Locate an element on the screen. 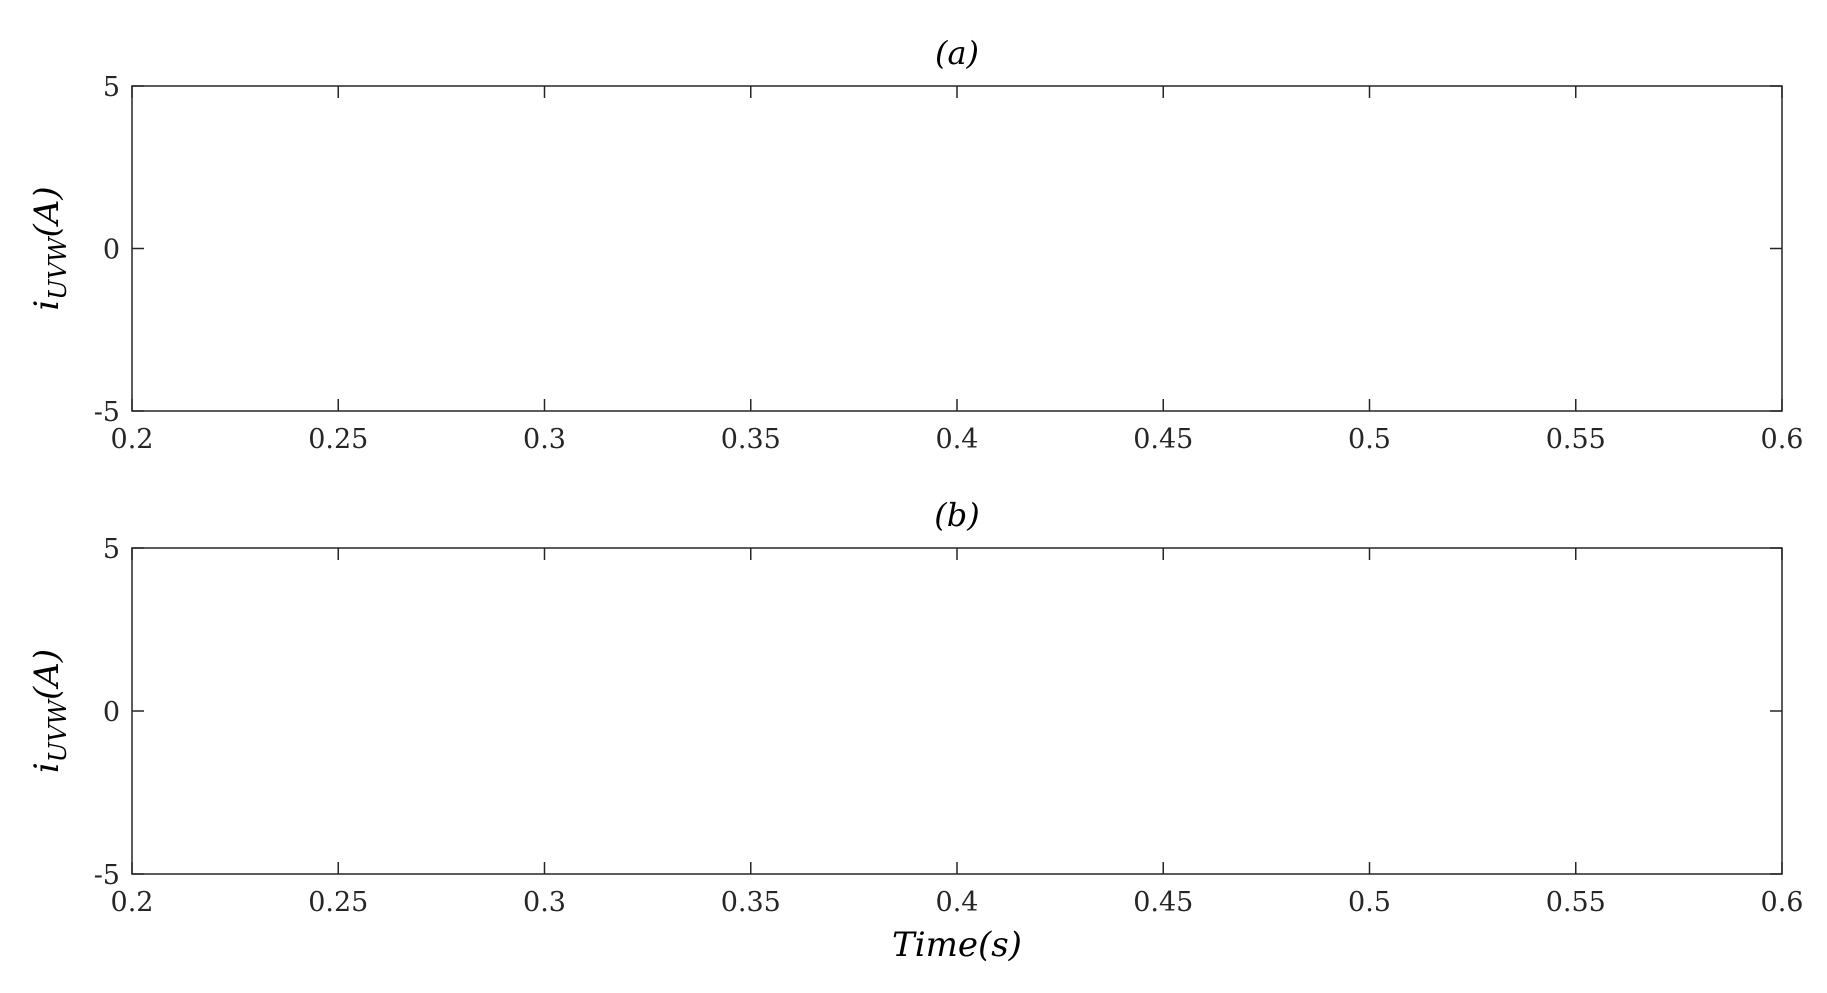 This screenshot has width=1827, height=993. panel-title: (b) is located at coordinates (956, 515).